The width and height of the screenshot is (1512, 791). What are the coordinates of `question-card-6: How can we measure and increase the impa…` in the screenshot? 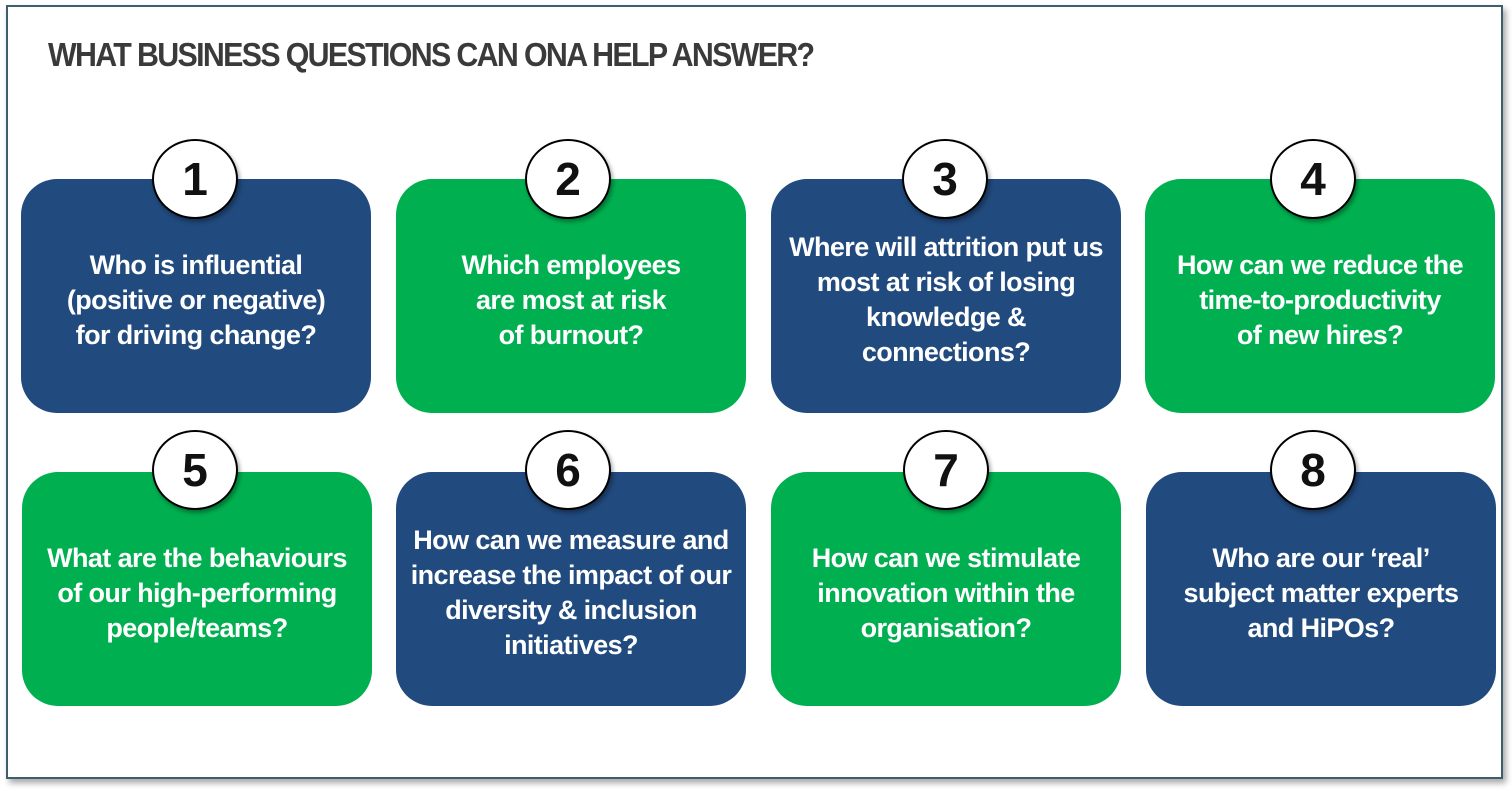 It's located at (571, 589).